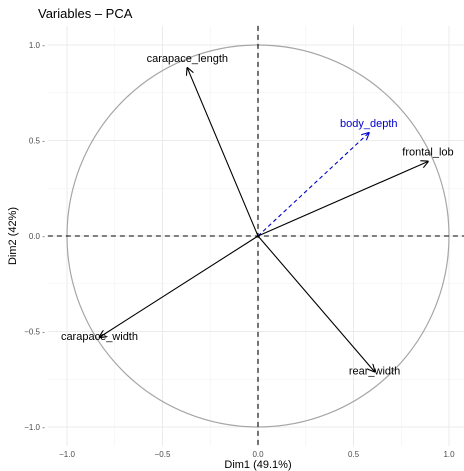 The height and width of the screenshot is (471, 464). What do you see at coordinates (179, 286) in the screenshot?
I see `arrow-carapace-width` at bounding box center [179, 286].